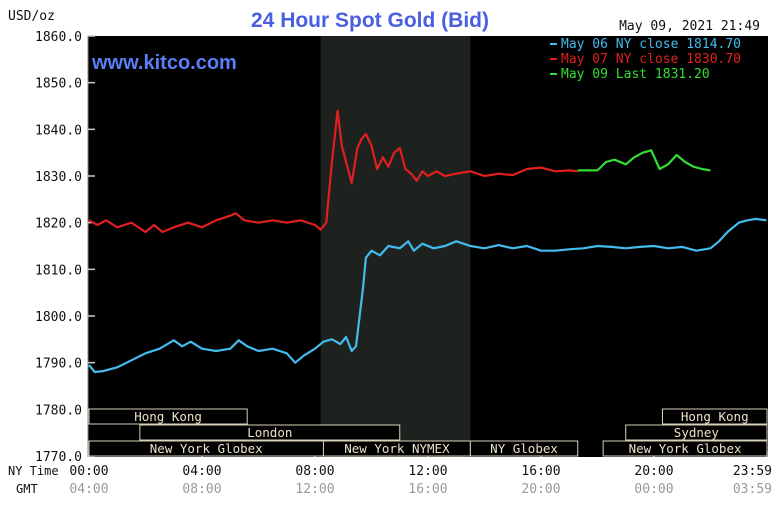  I want to click on y-tick-label: 1780.0, so click(58, 410).